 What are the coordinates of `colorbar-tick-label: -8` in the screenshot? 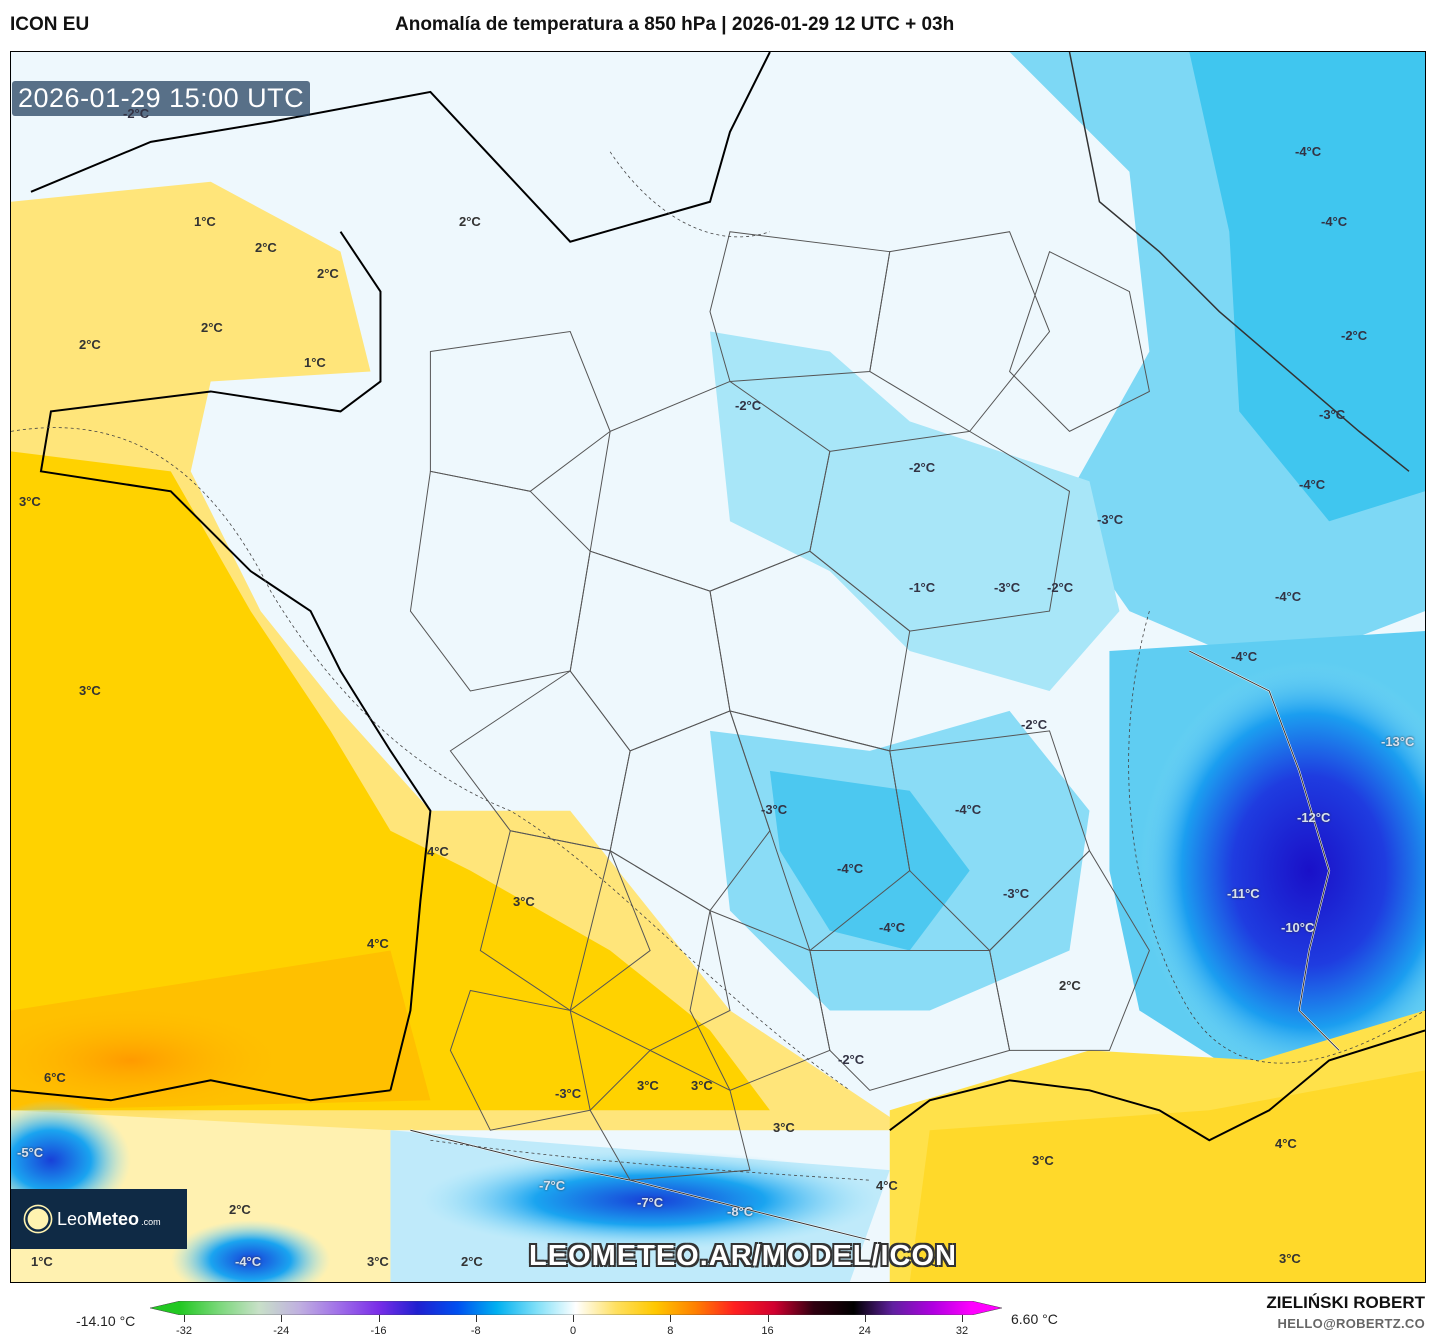 It's located at (475, 1331).